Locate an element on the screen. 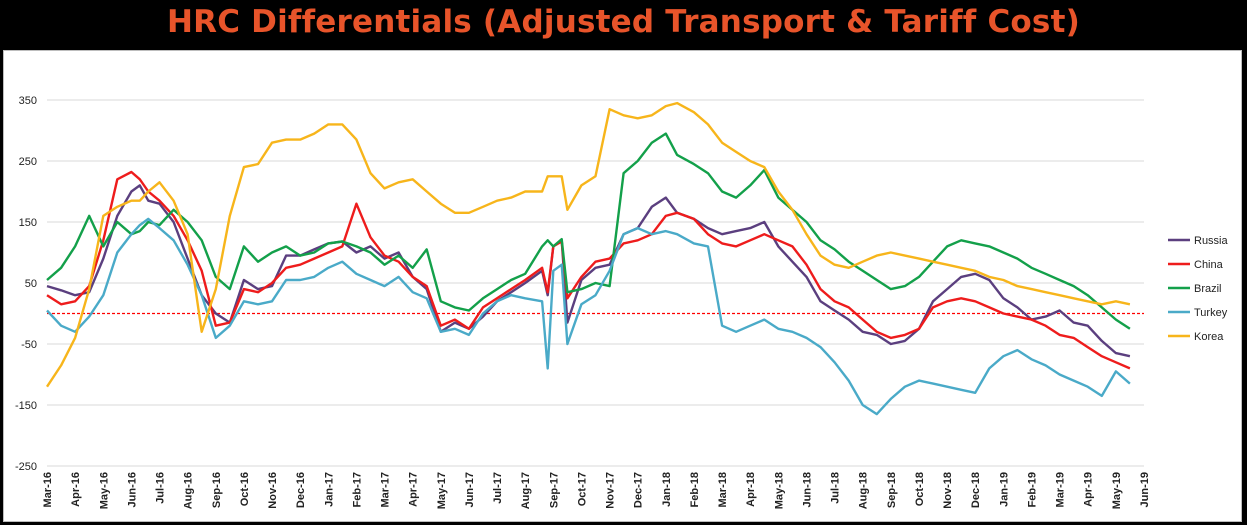 This screenshot has width=1247, height=525. y-tick-label: -50 is located at coordinates (29, 345).